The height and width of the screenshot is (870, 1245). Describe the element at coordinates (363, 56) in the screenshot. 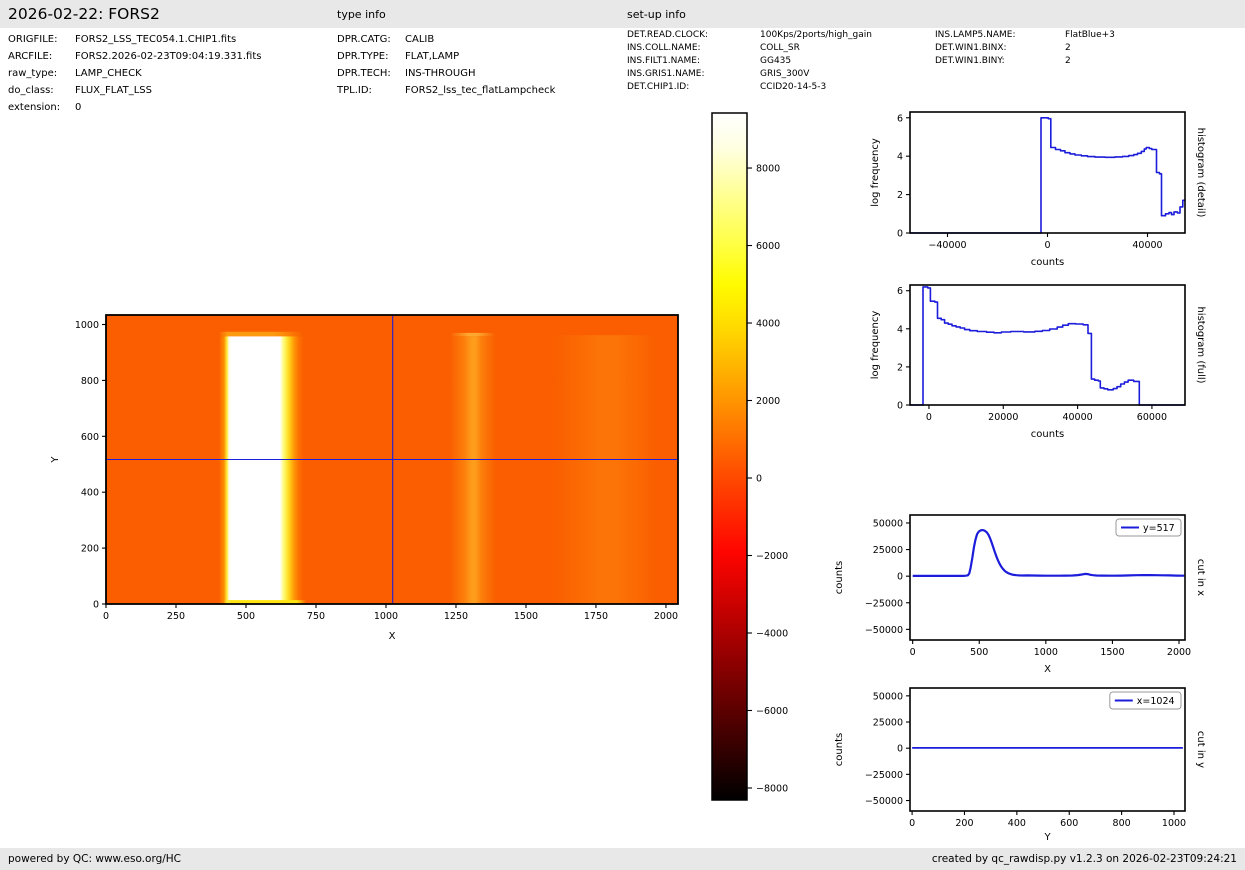

I see `info-label: DPR.TYPE:` at that location.